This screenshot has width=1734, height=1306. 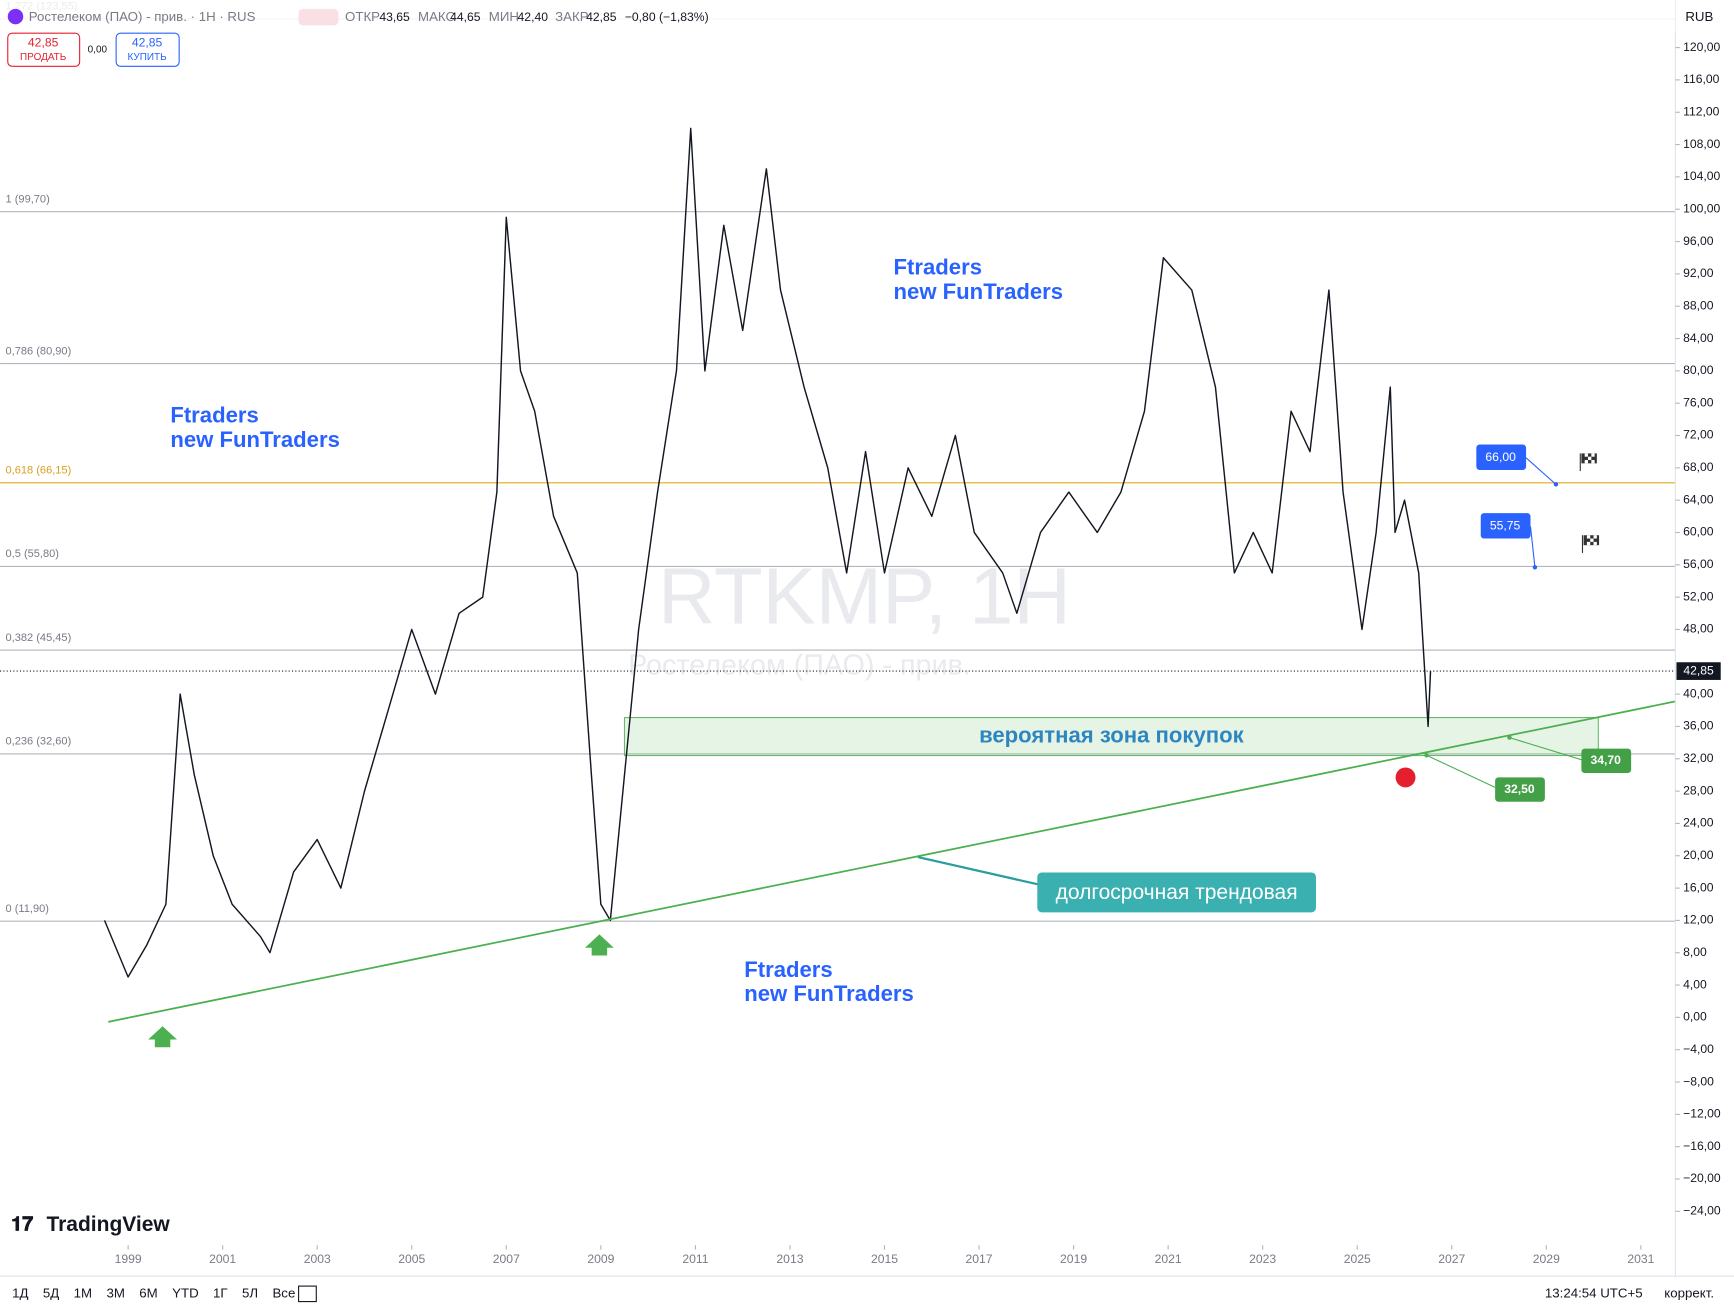 I want to click on range-button: 1М, so click(x=83, y=1292).